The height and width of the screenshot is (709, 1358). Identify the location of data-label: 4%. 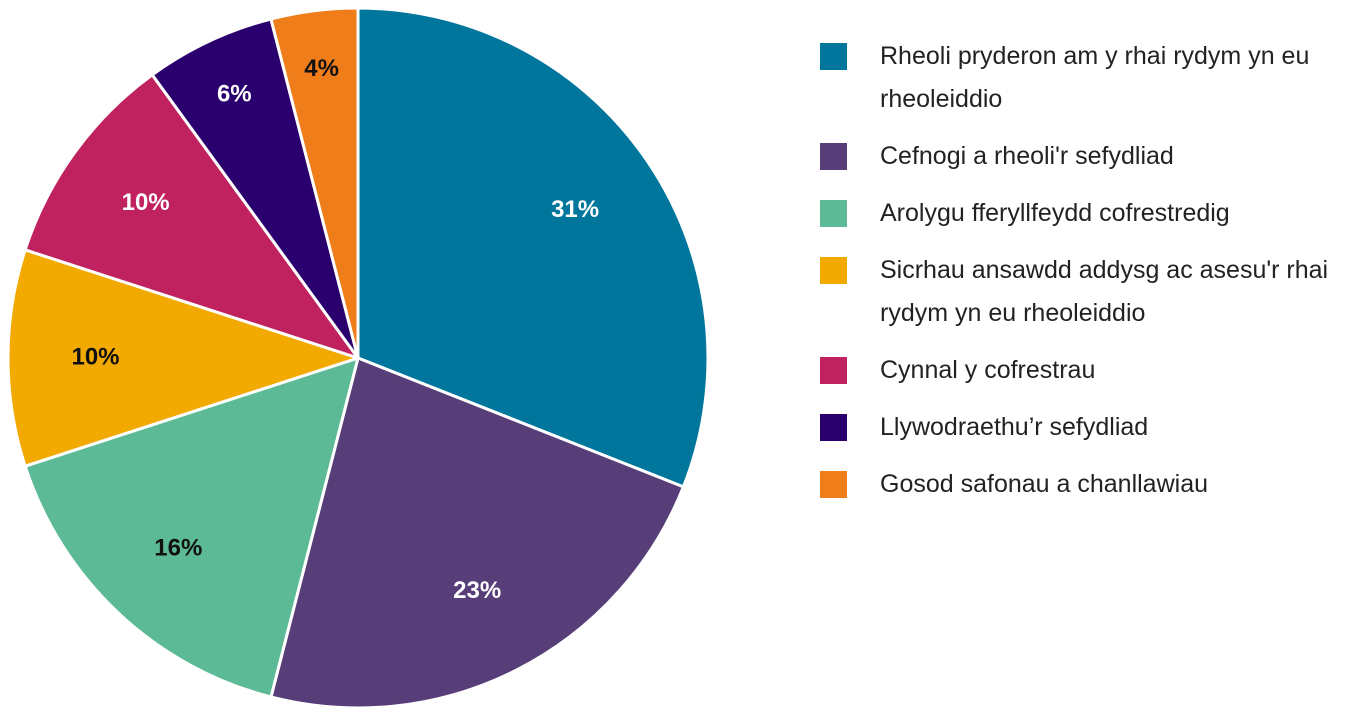
(321, 68).